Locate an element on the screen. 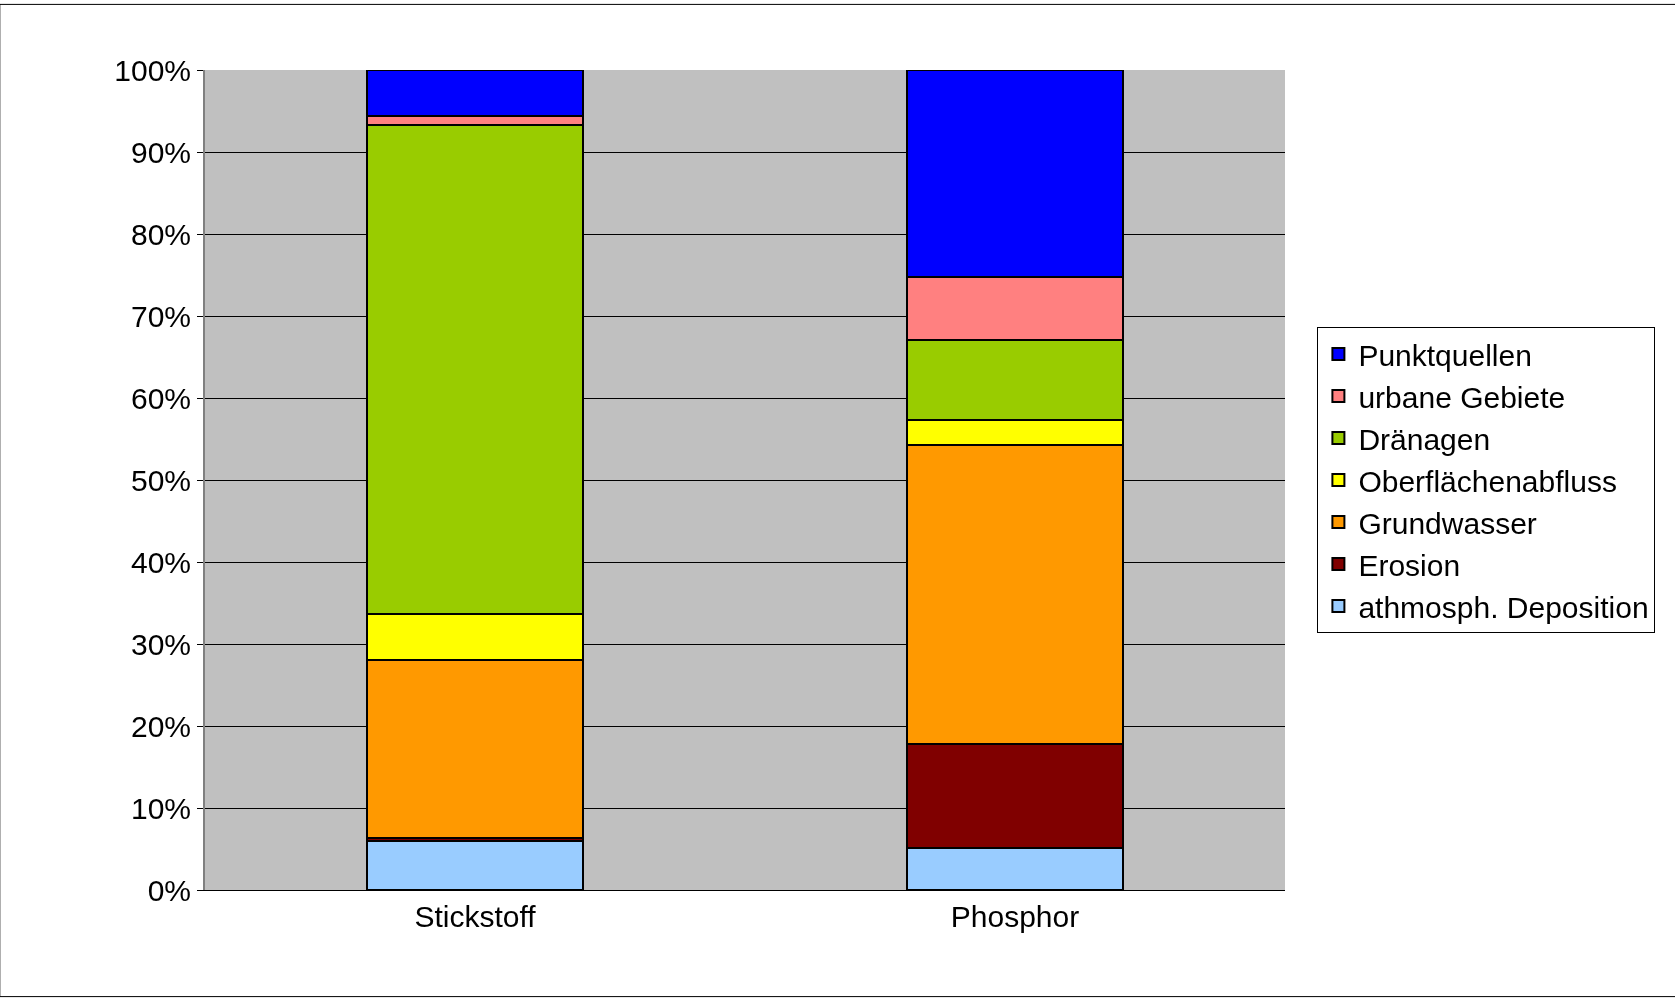 The height and width of the screenshot is (1005, 1675). legend-label: Punktquellen is located at coordinates (1445, 355).